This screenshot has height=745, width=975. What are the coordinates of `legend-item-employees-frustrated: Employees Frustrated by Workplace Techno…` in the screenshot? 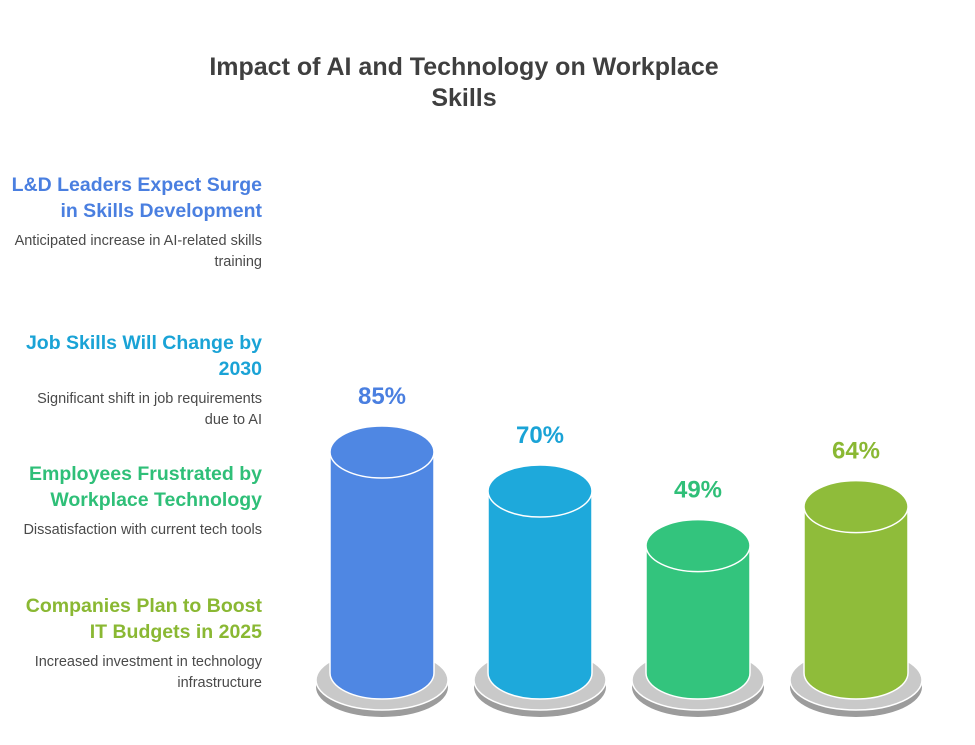 It's located at (136, 501).